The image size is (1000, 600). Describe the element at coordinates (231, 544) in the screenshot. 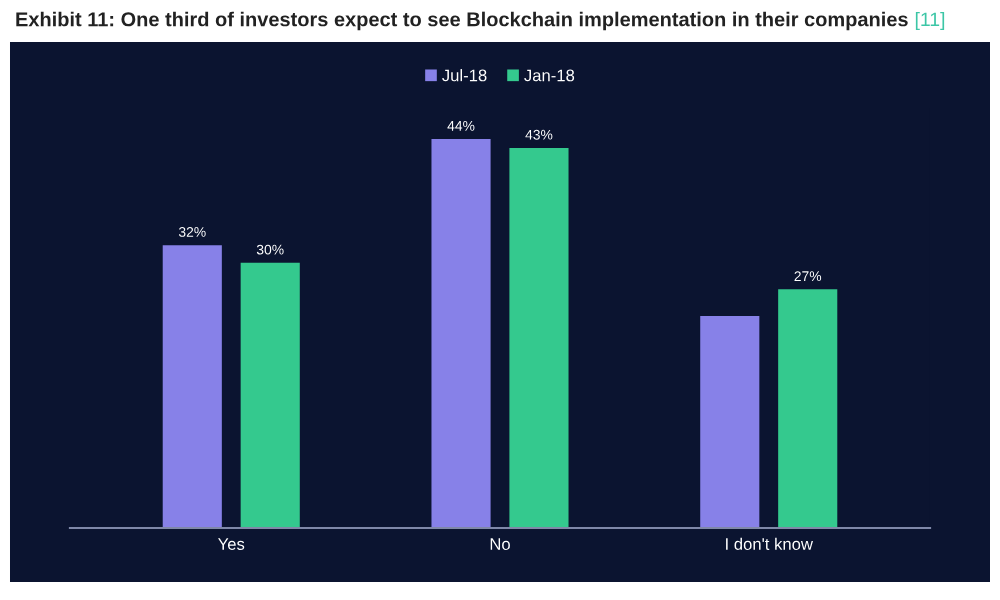

I see `x-tick-label: Yes` at that location.